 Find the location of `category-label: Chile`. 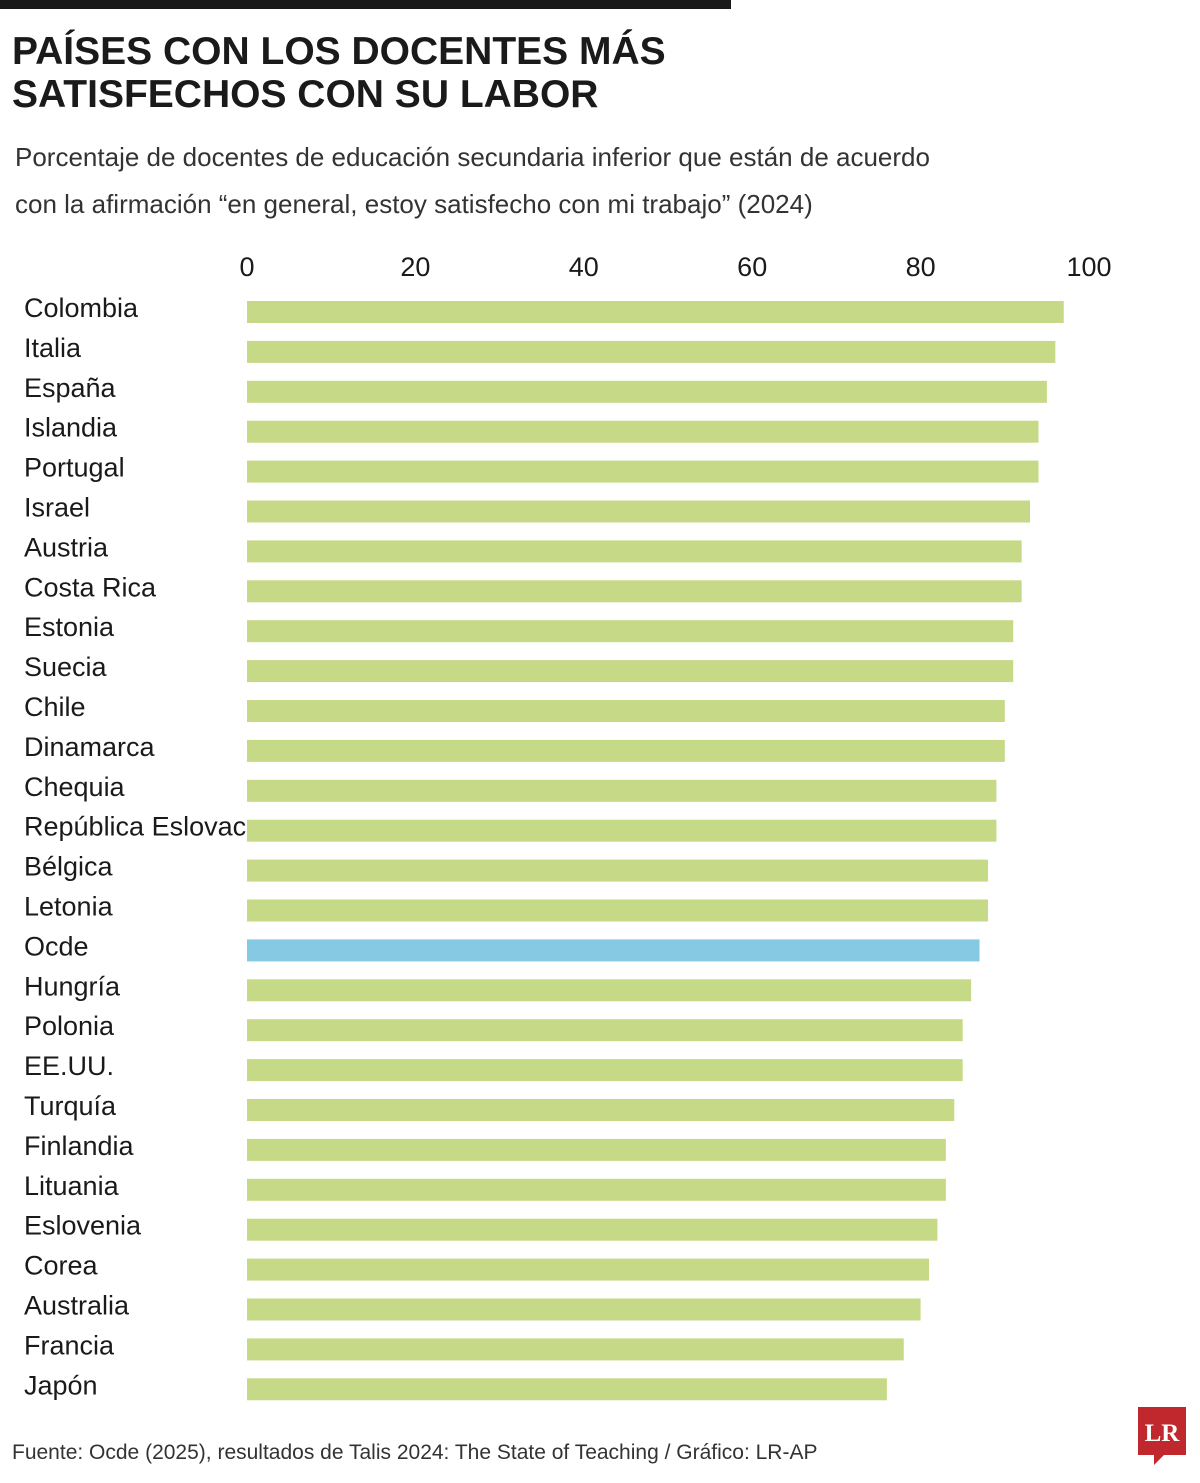

category-label: Chile is located at coordinates (55, 707).